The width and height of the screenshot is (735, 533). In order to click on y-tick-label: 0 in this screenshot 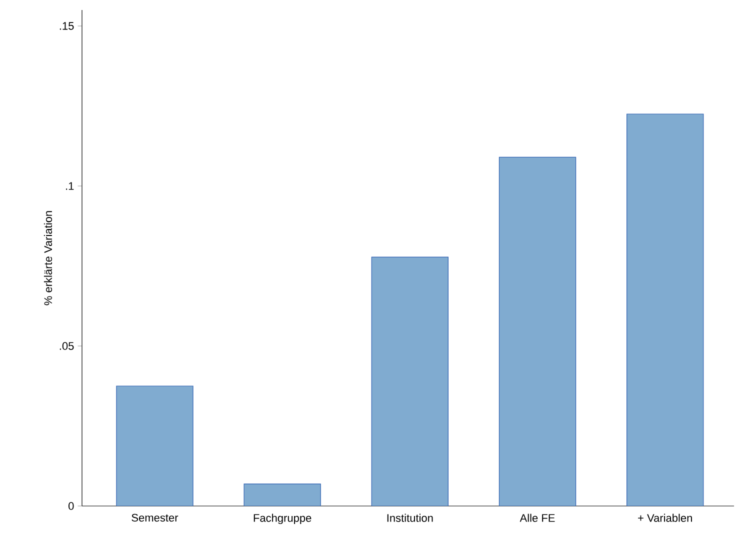, I will do `click(71, 506)`.